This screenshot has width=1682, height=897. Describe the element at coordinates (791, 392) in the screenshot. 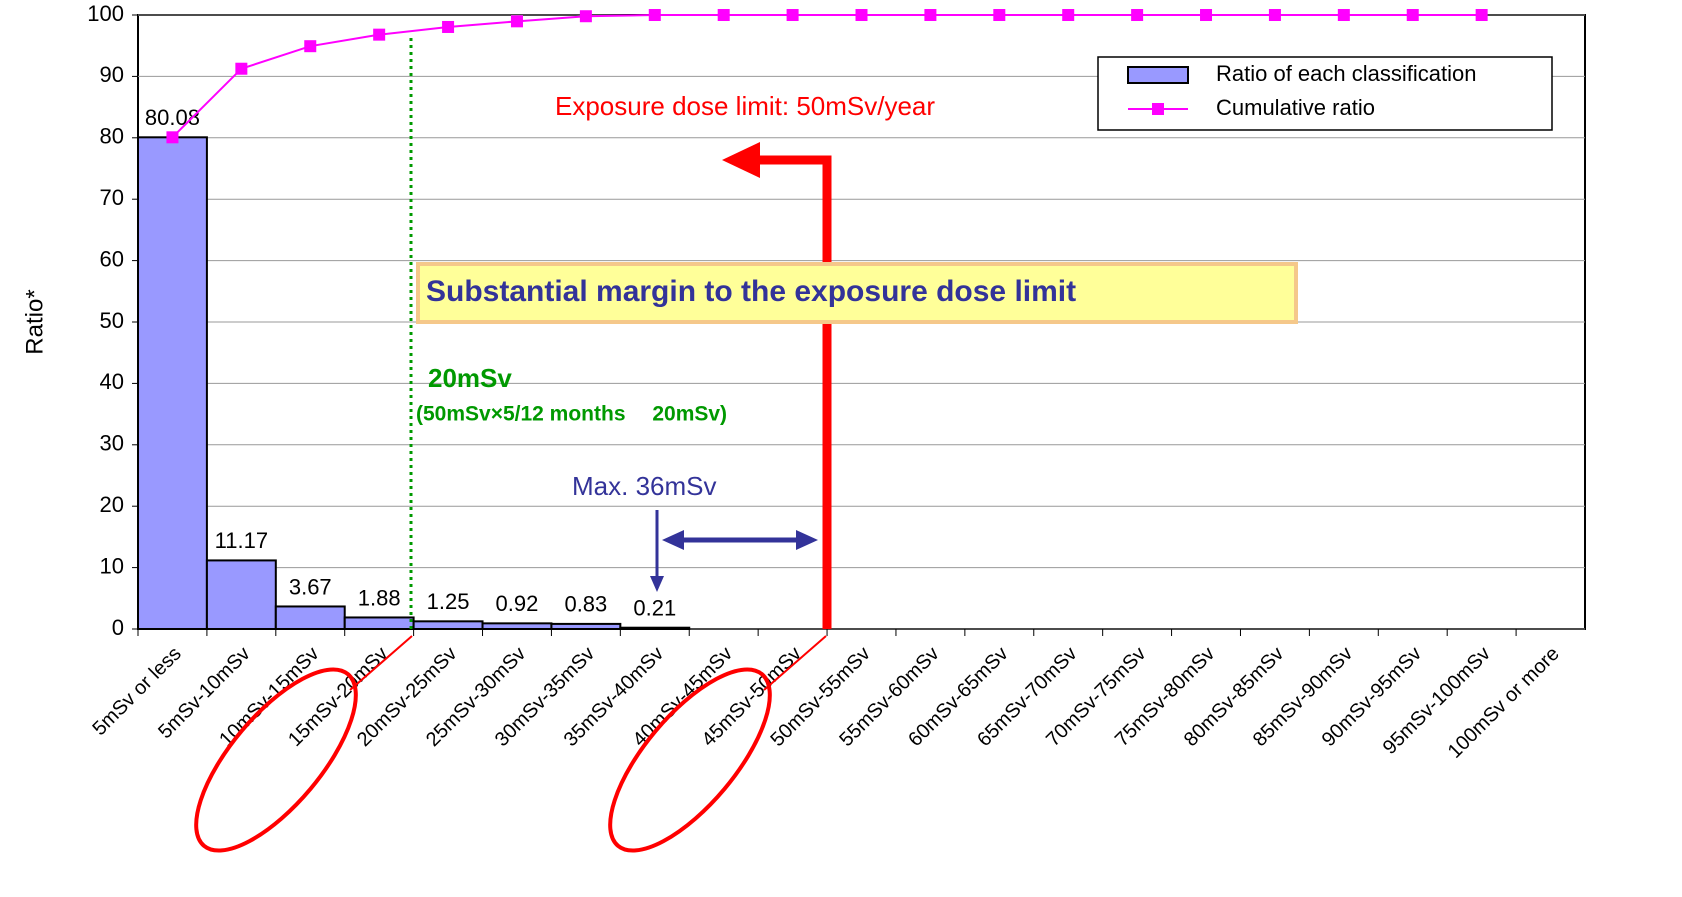

I see `limit-arrow` at that location.